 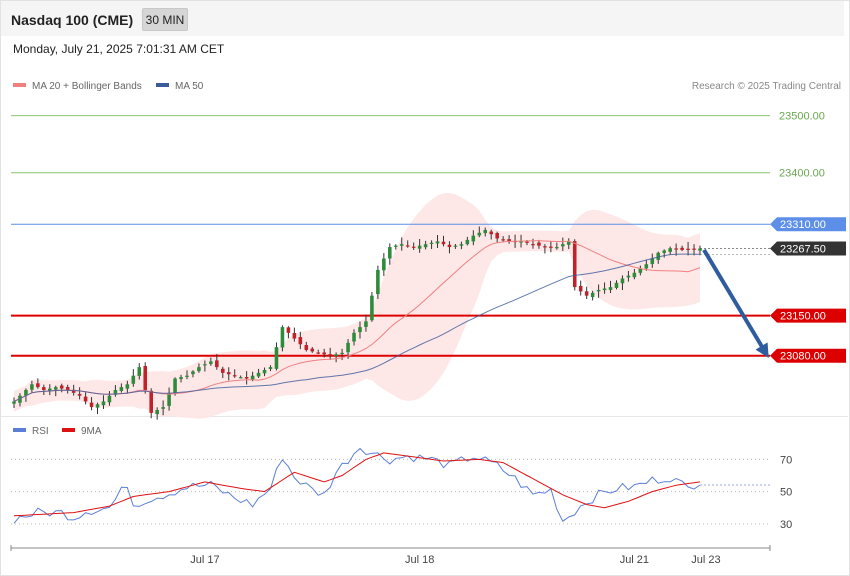 What do you see at coordinates (634, 560) in the screenshot?
I see `x-tick-label-Jul 21: Jul 21` at bounding box center [634, 560].